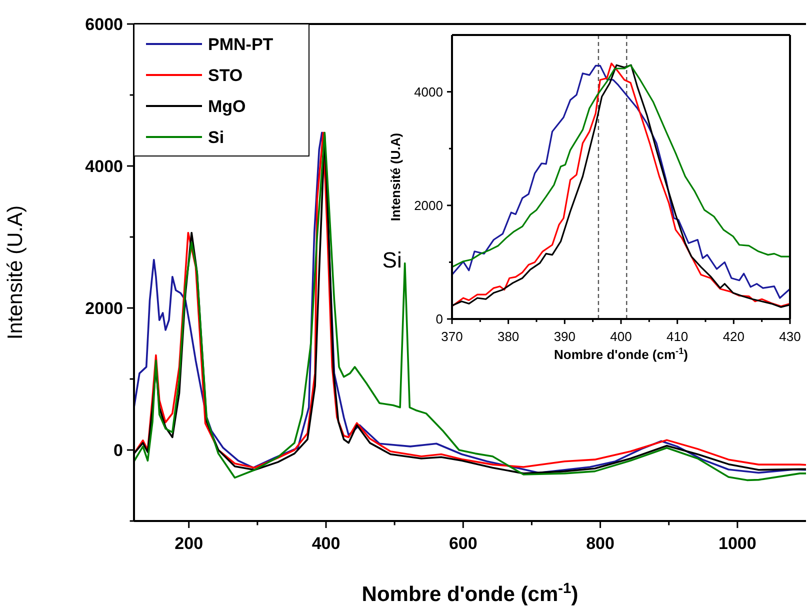 The image size is (808, 614). Describe the element at coordinates (392, 259) in the screenshot. I see `annotation: Si` at that location.